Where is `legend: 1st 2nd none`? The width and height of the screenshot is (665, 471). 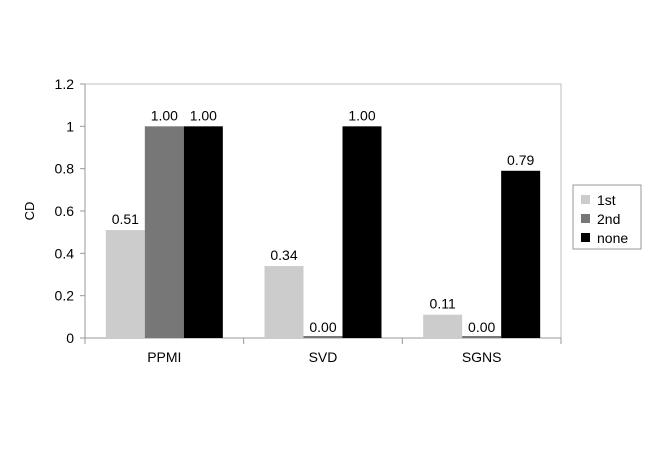
legend: 1st 2nd none is located at coordinates (607, 217).